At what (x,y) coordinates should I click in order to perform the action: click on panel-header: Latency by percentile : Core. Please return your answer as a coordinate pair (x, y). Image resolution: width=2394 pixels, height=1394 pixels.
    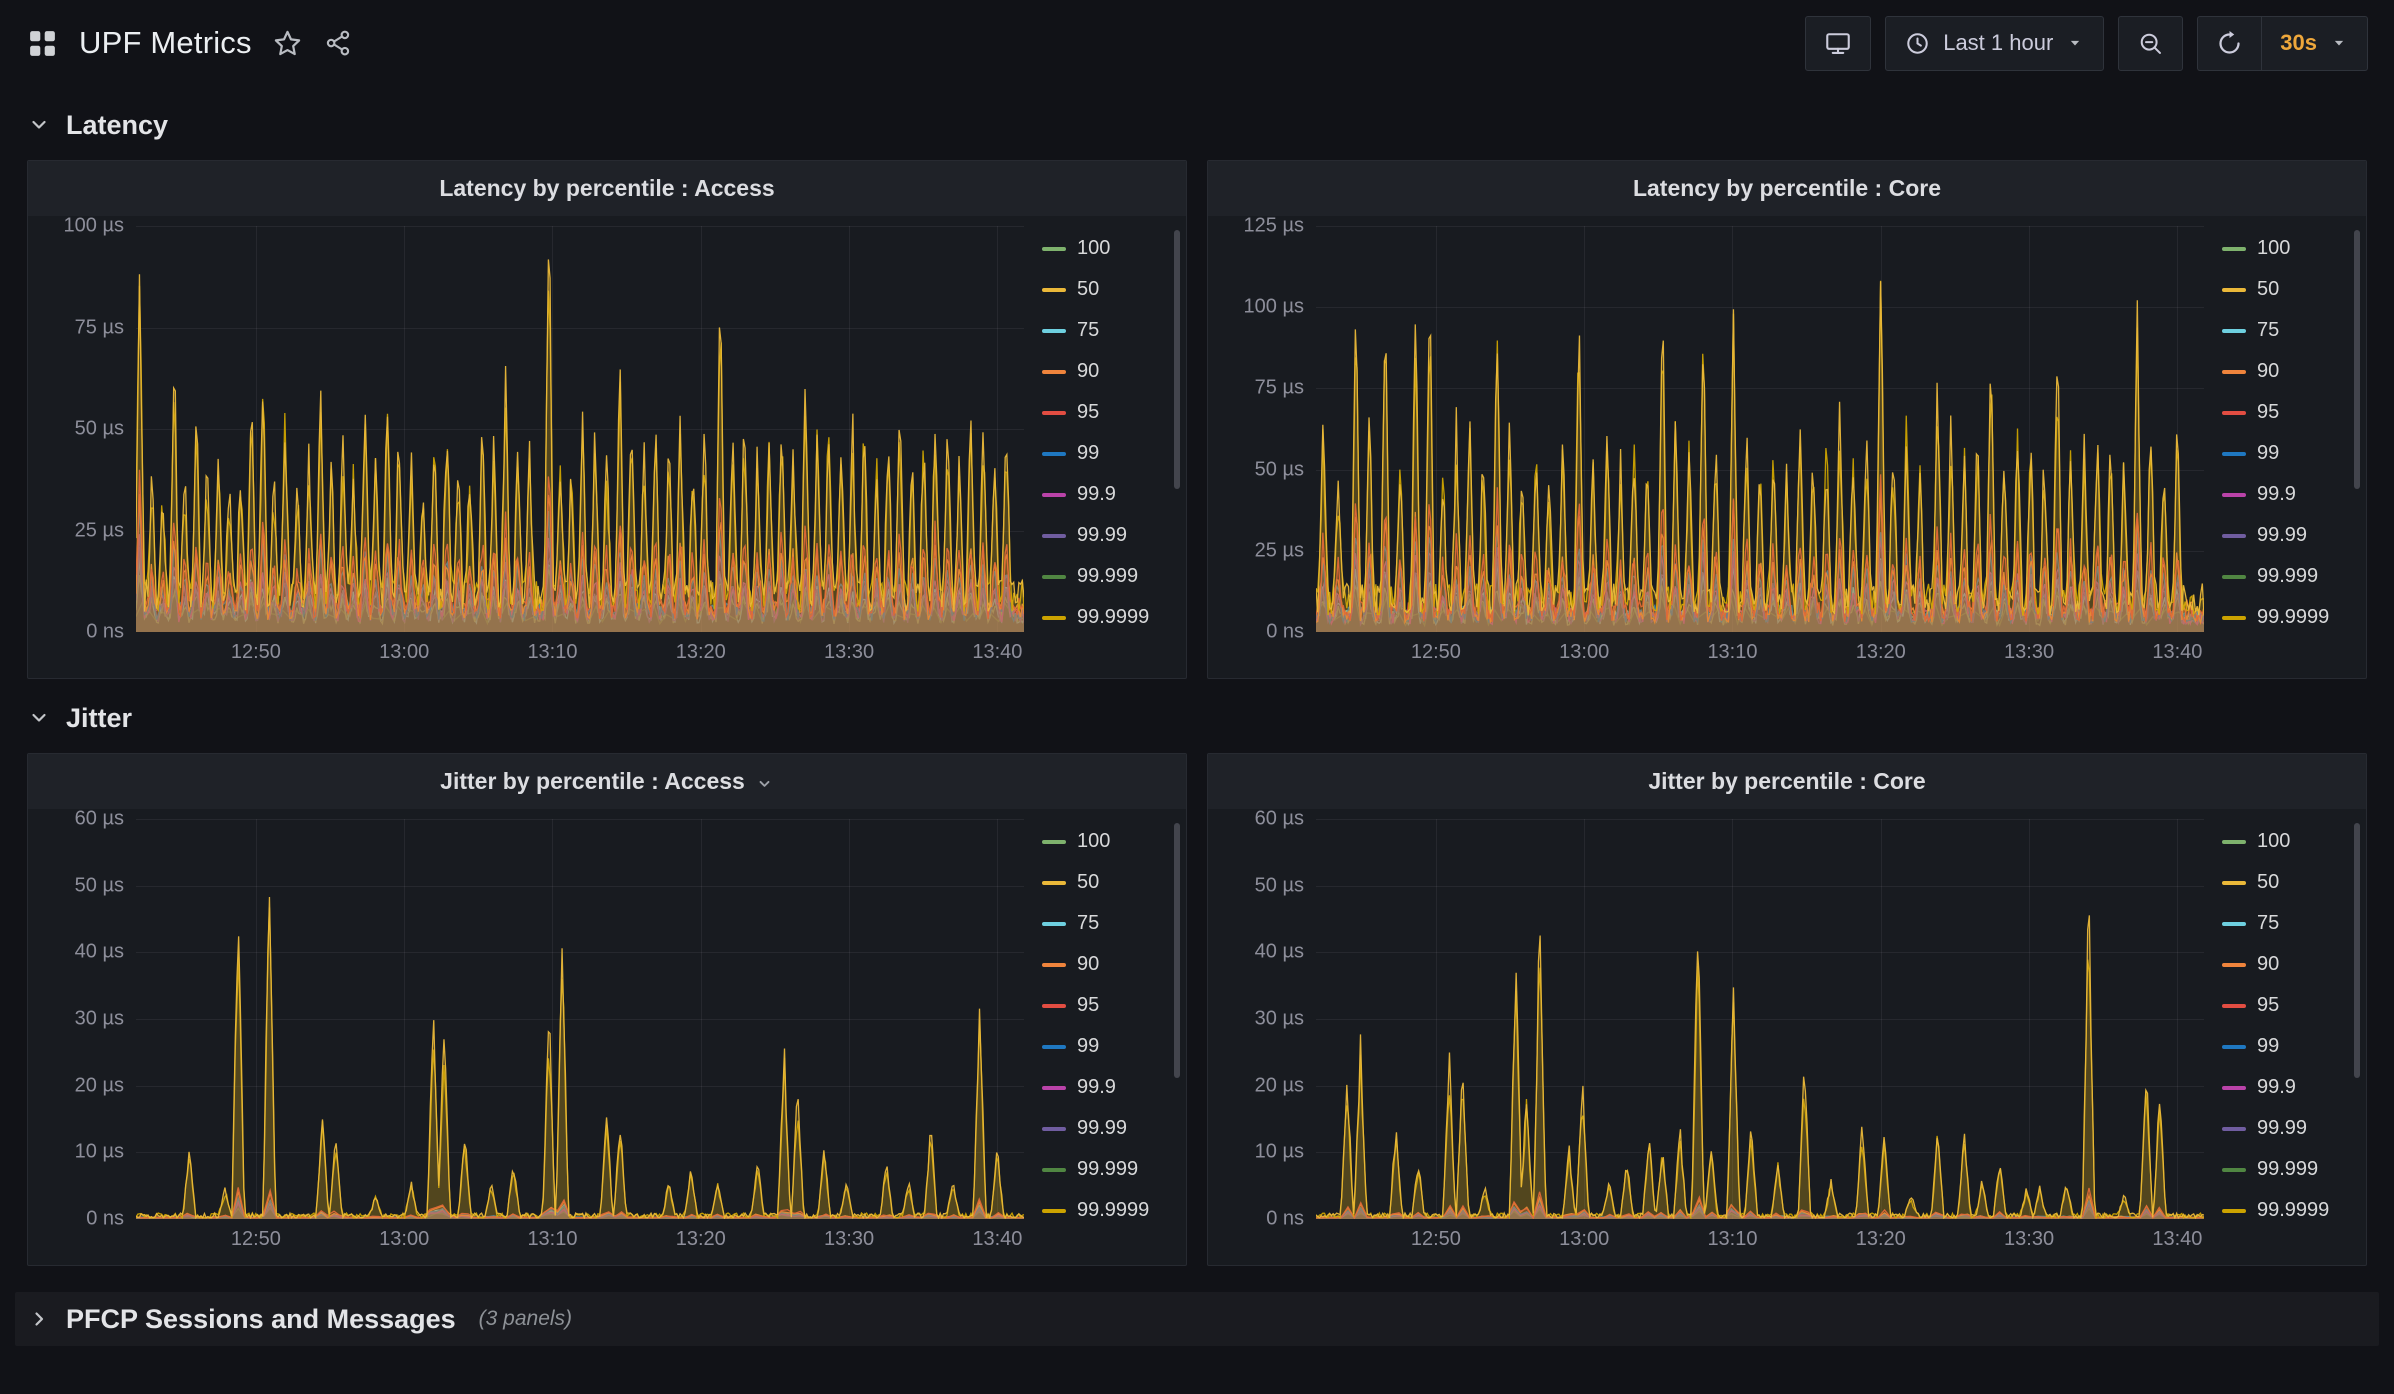
    Looking at the image, I should click on (1787, 188).